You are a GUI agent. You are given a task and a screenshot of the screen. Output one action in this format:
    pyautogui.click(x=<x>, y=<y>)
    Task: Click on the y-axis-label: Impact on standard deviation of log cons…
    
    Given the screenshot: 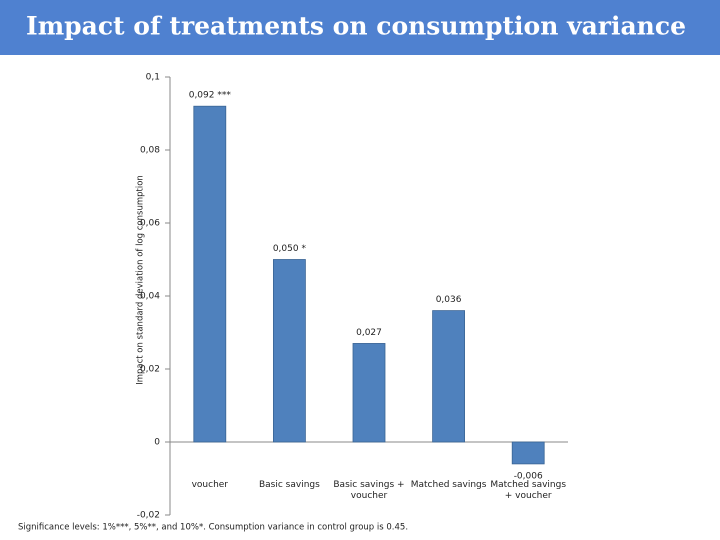 What is the action you would take?
    pyautogui.click(x=141, y=280)
    